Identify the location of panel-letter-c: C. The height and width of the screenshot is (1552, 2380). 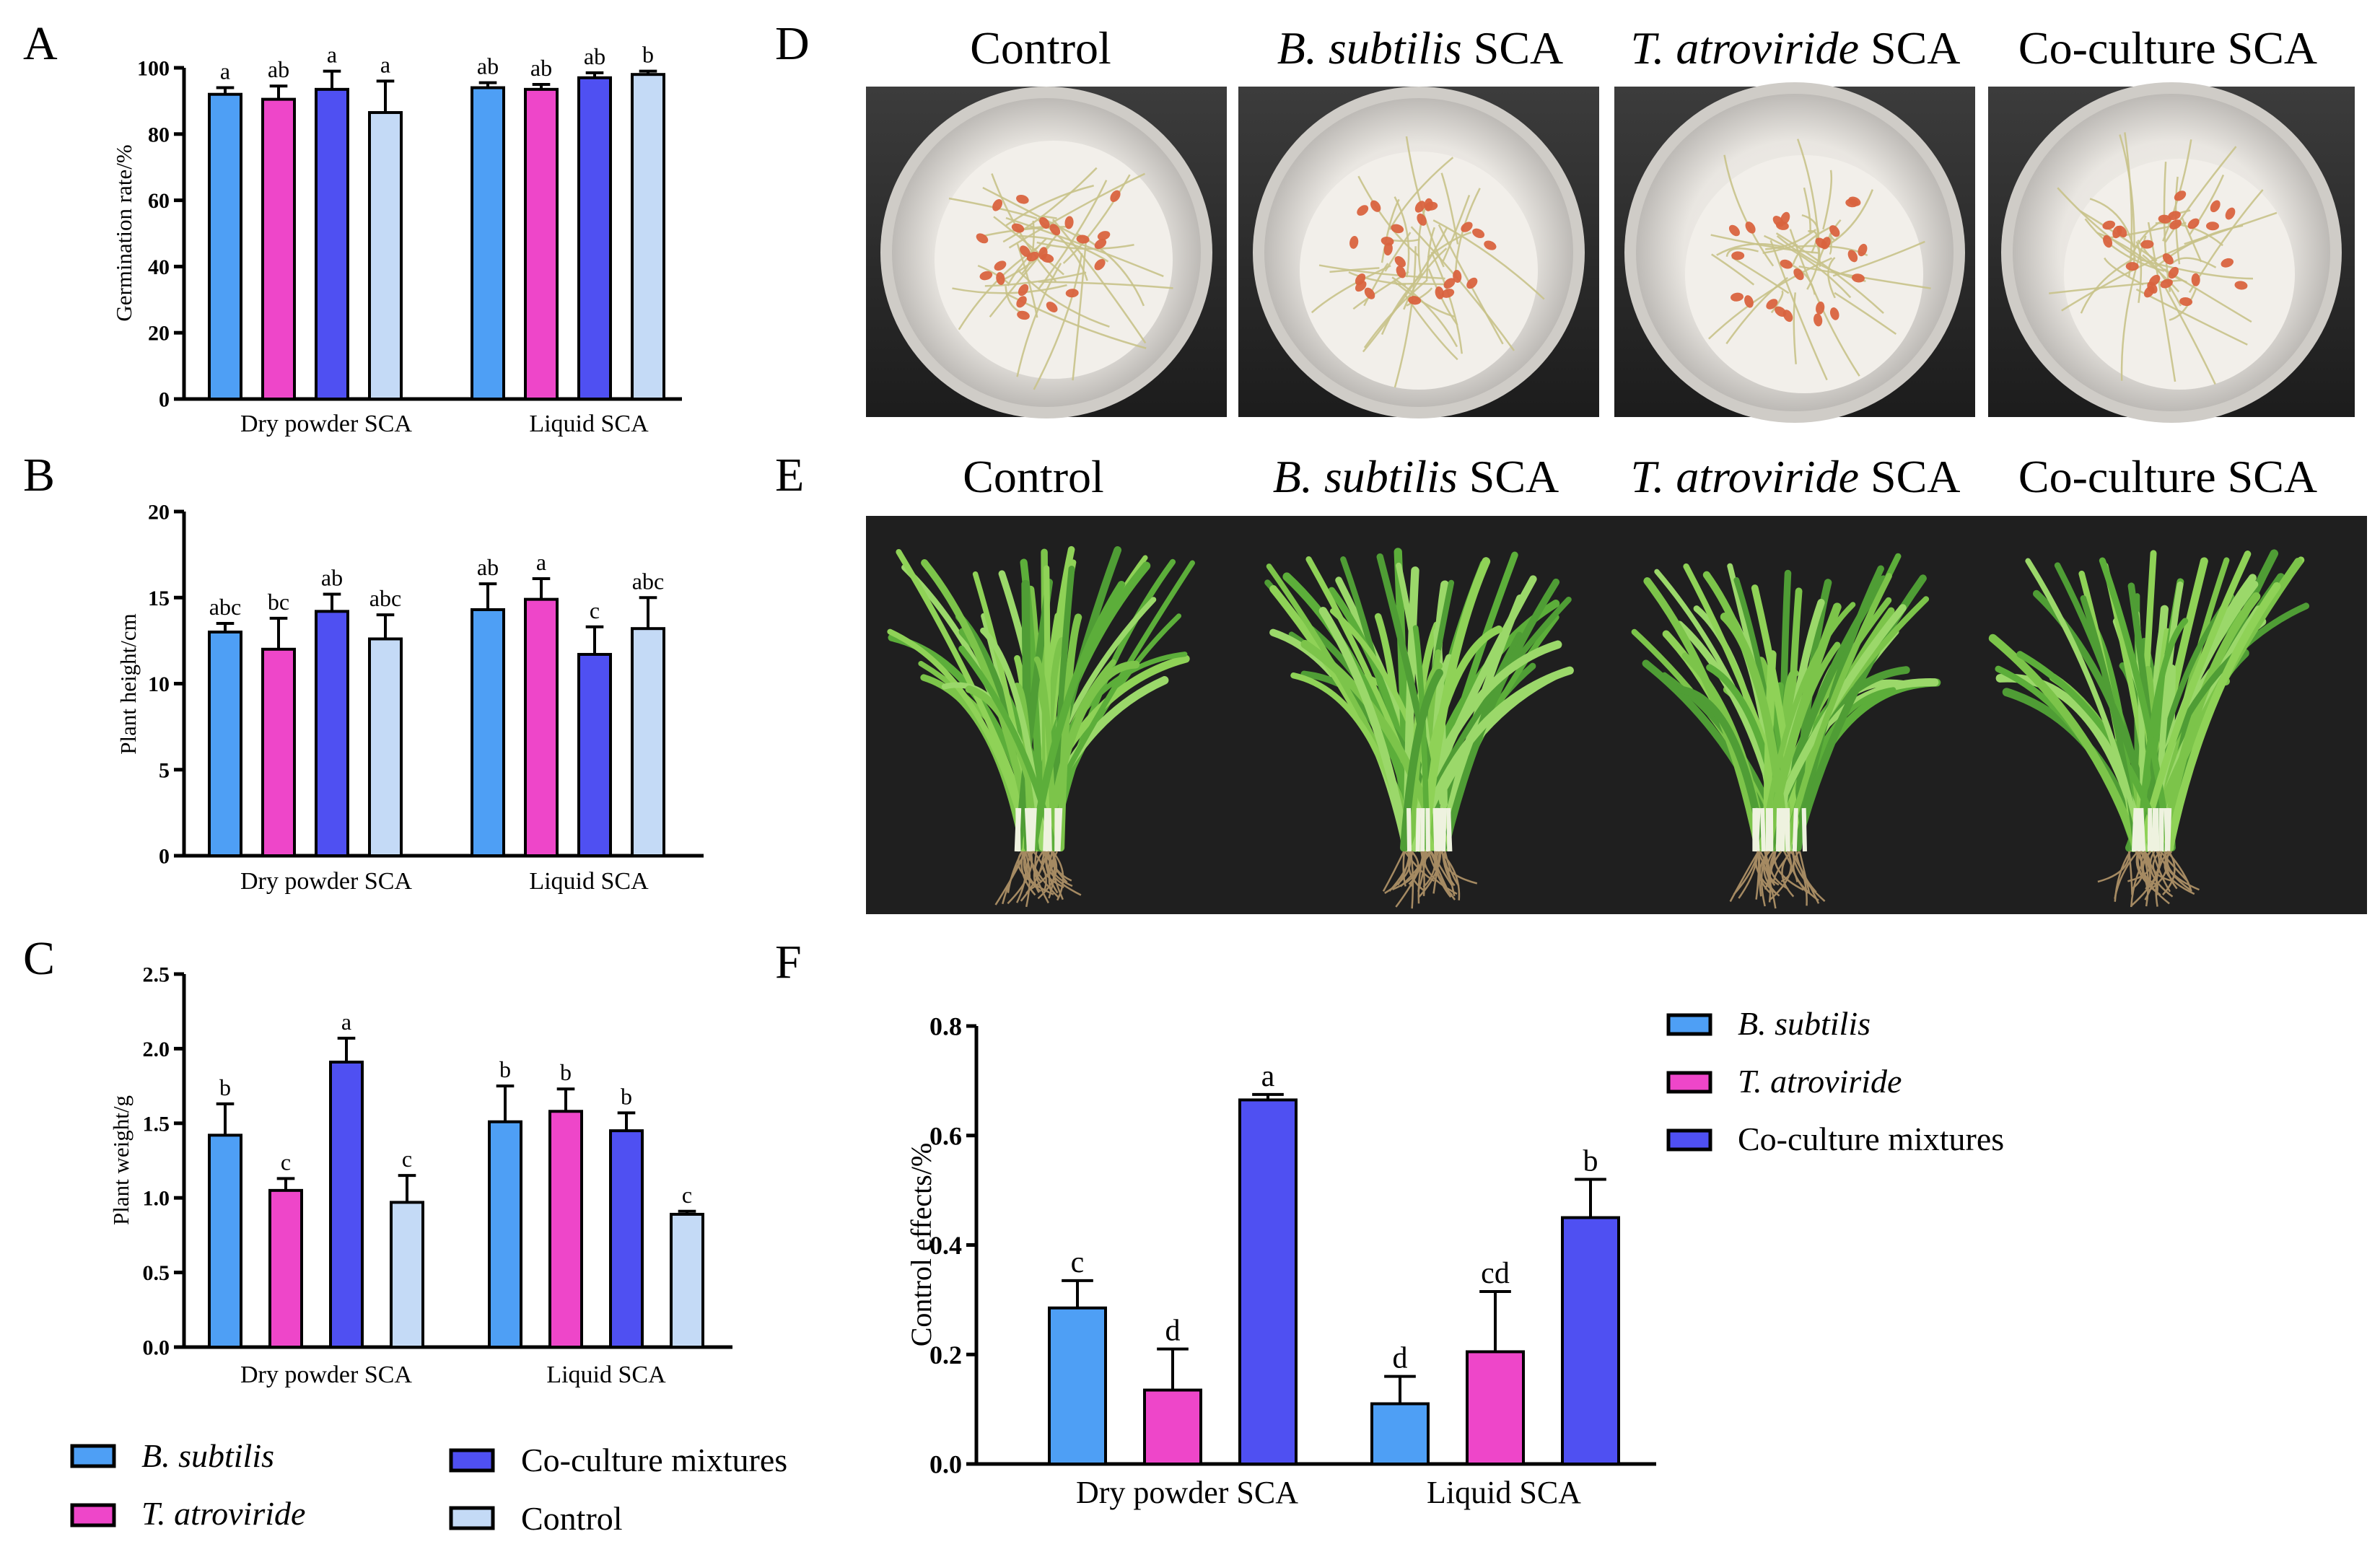
(39, 958).